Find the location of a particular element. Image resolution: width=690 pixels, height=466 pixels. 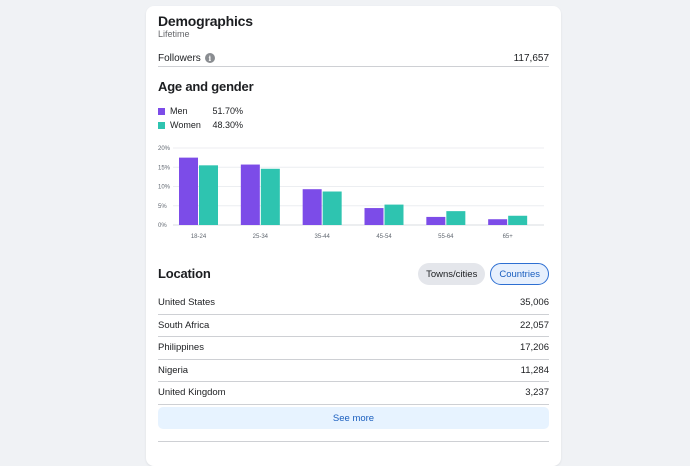

location-toggle: Towns/cities Countries is located at coordinates (483, 274).